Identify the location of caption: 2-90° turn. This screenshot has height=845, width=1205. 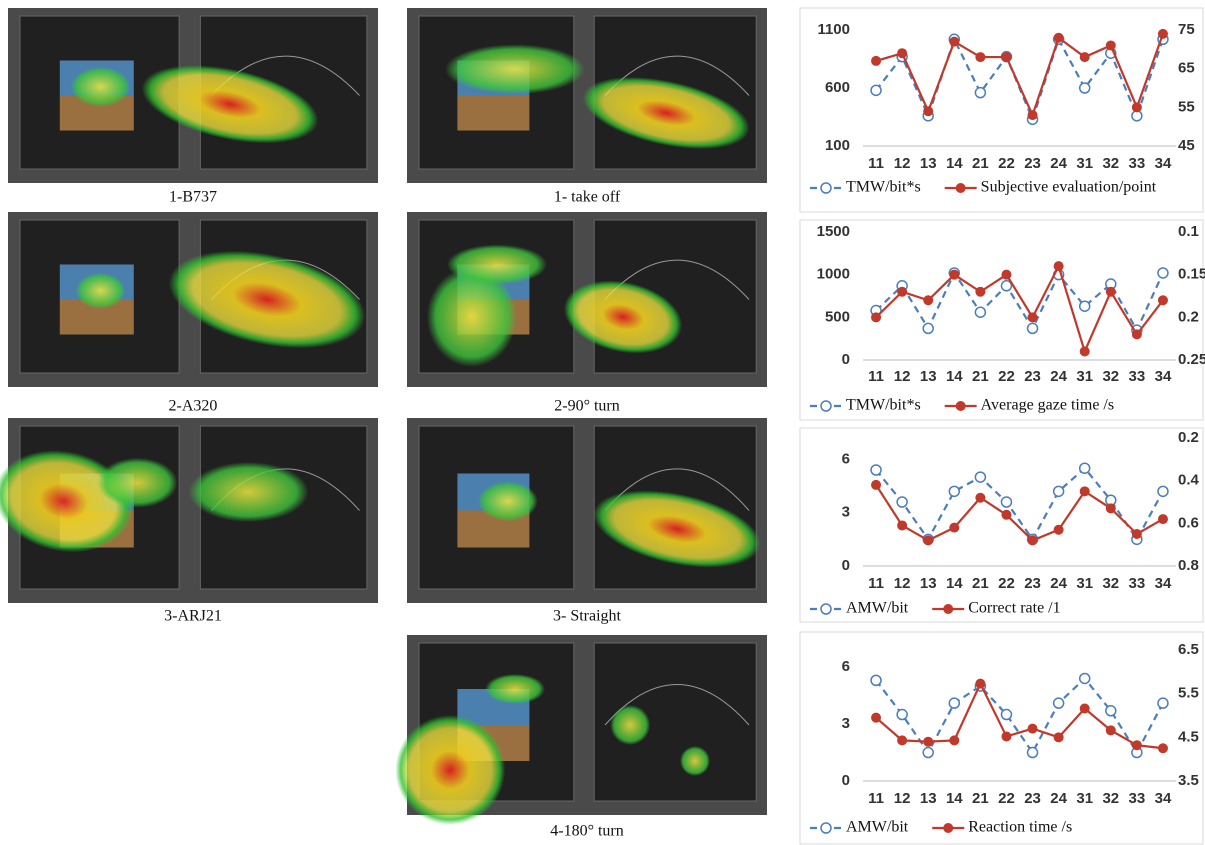
(587, 406).